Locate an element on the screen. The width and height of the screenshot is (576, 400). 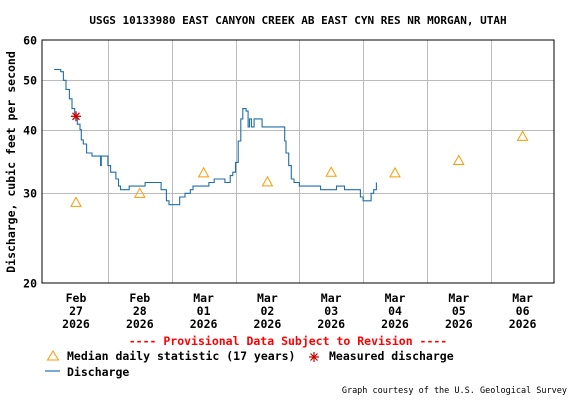
x-tick-label: 28 is located at coordinates (140, 311).